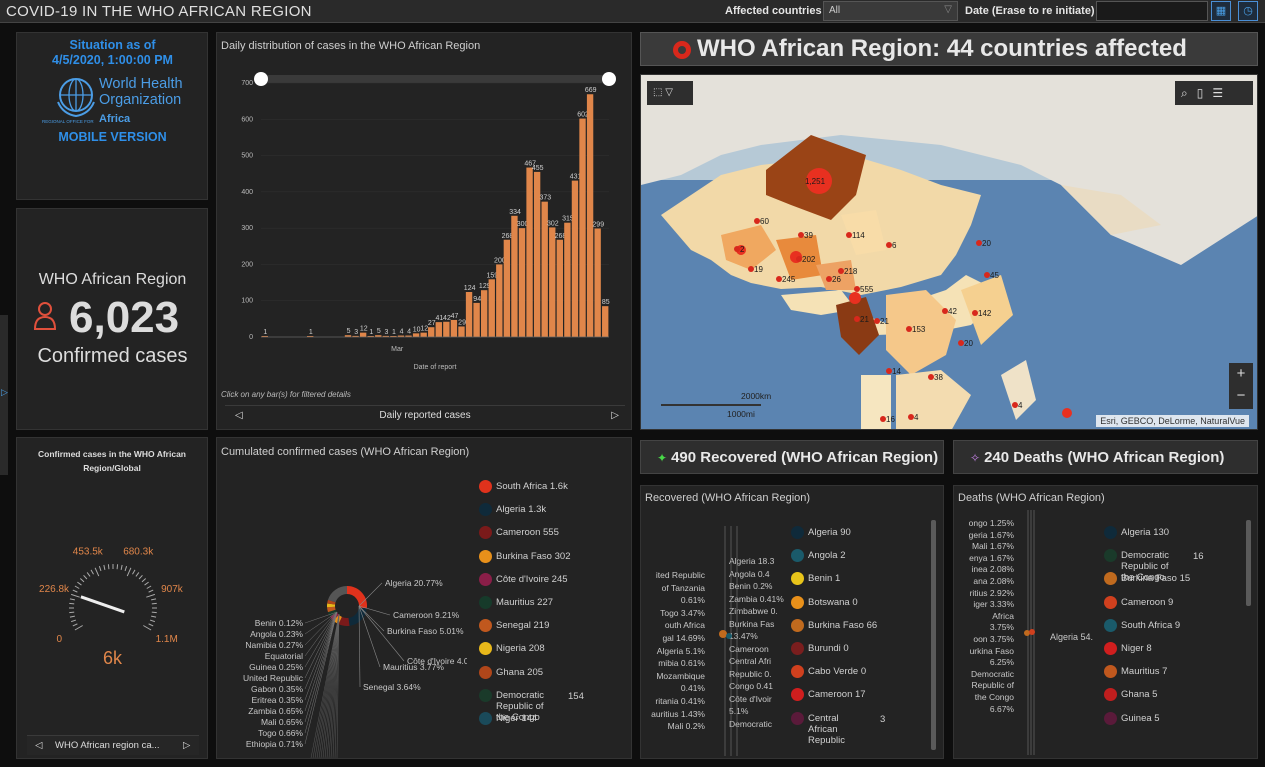 This screenshot has height=767, width=1265. Describe the element at coordinates (658, 92) in the screenshot. I see `select-icon: ⬚` at that location.